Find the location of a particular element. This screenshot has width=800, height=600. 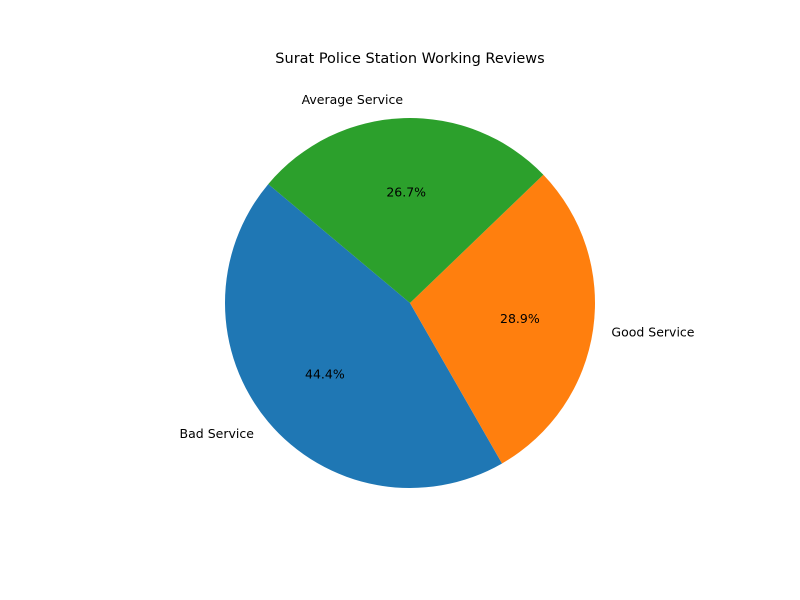

pie-slice-good-service is located at coordinates (502, 319).